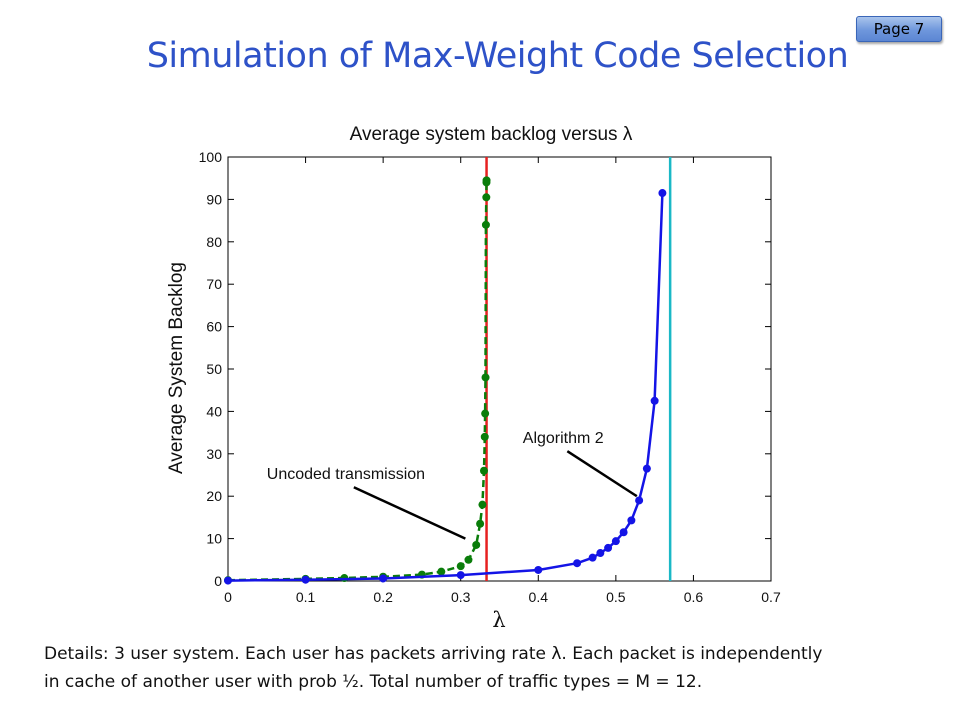 The height and width of the screenshot is (720, 960). What do you see at coordinates (578, 369) in the screenshot?
I see `vertical-reference-lines` at bounding box center [578, 369].